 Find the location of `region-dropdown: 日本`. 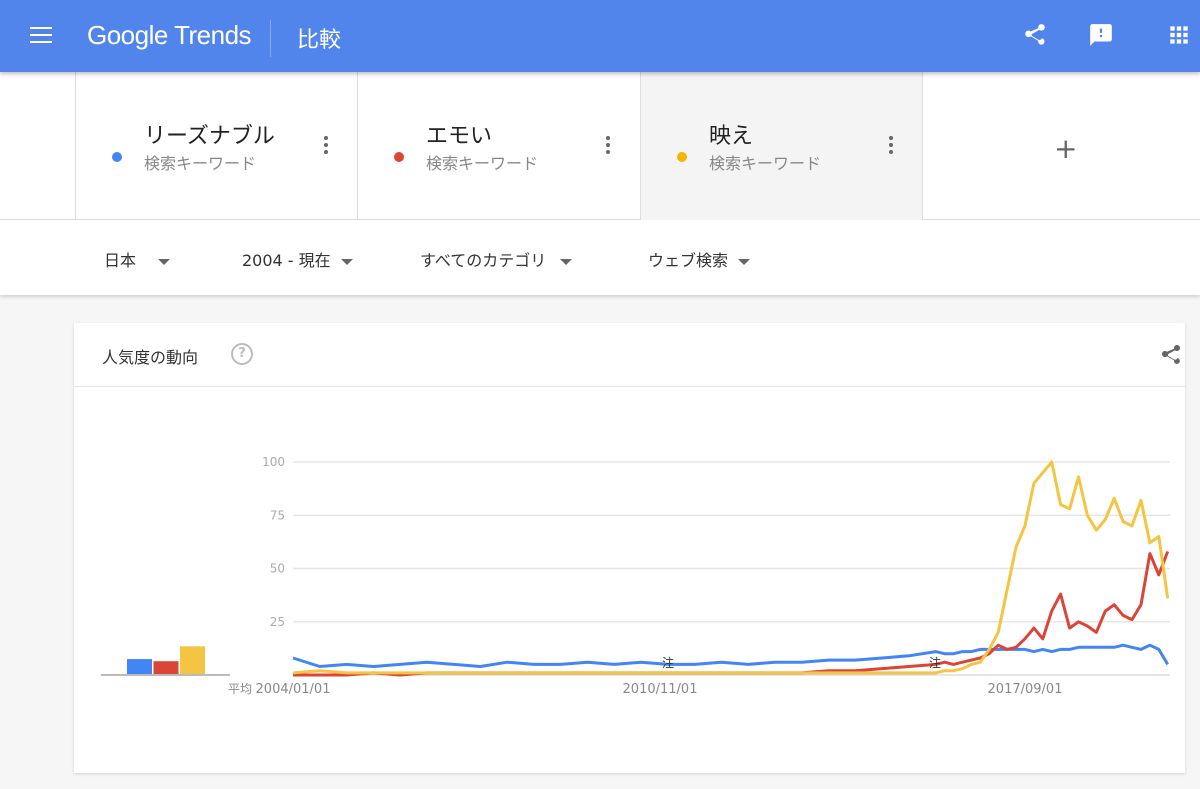

region-dropdown: 日本 is located at coordinates (137, 259).